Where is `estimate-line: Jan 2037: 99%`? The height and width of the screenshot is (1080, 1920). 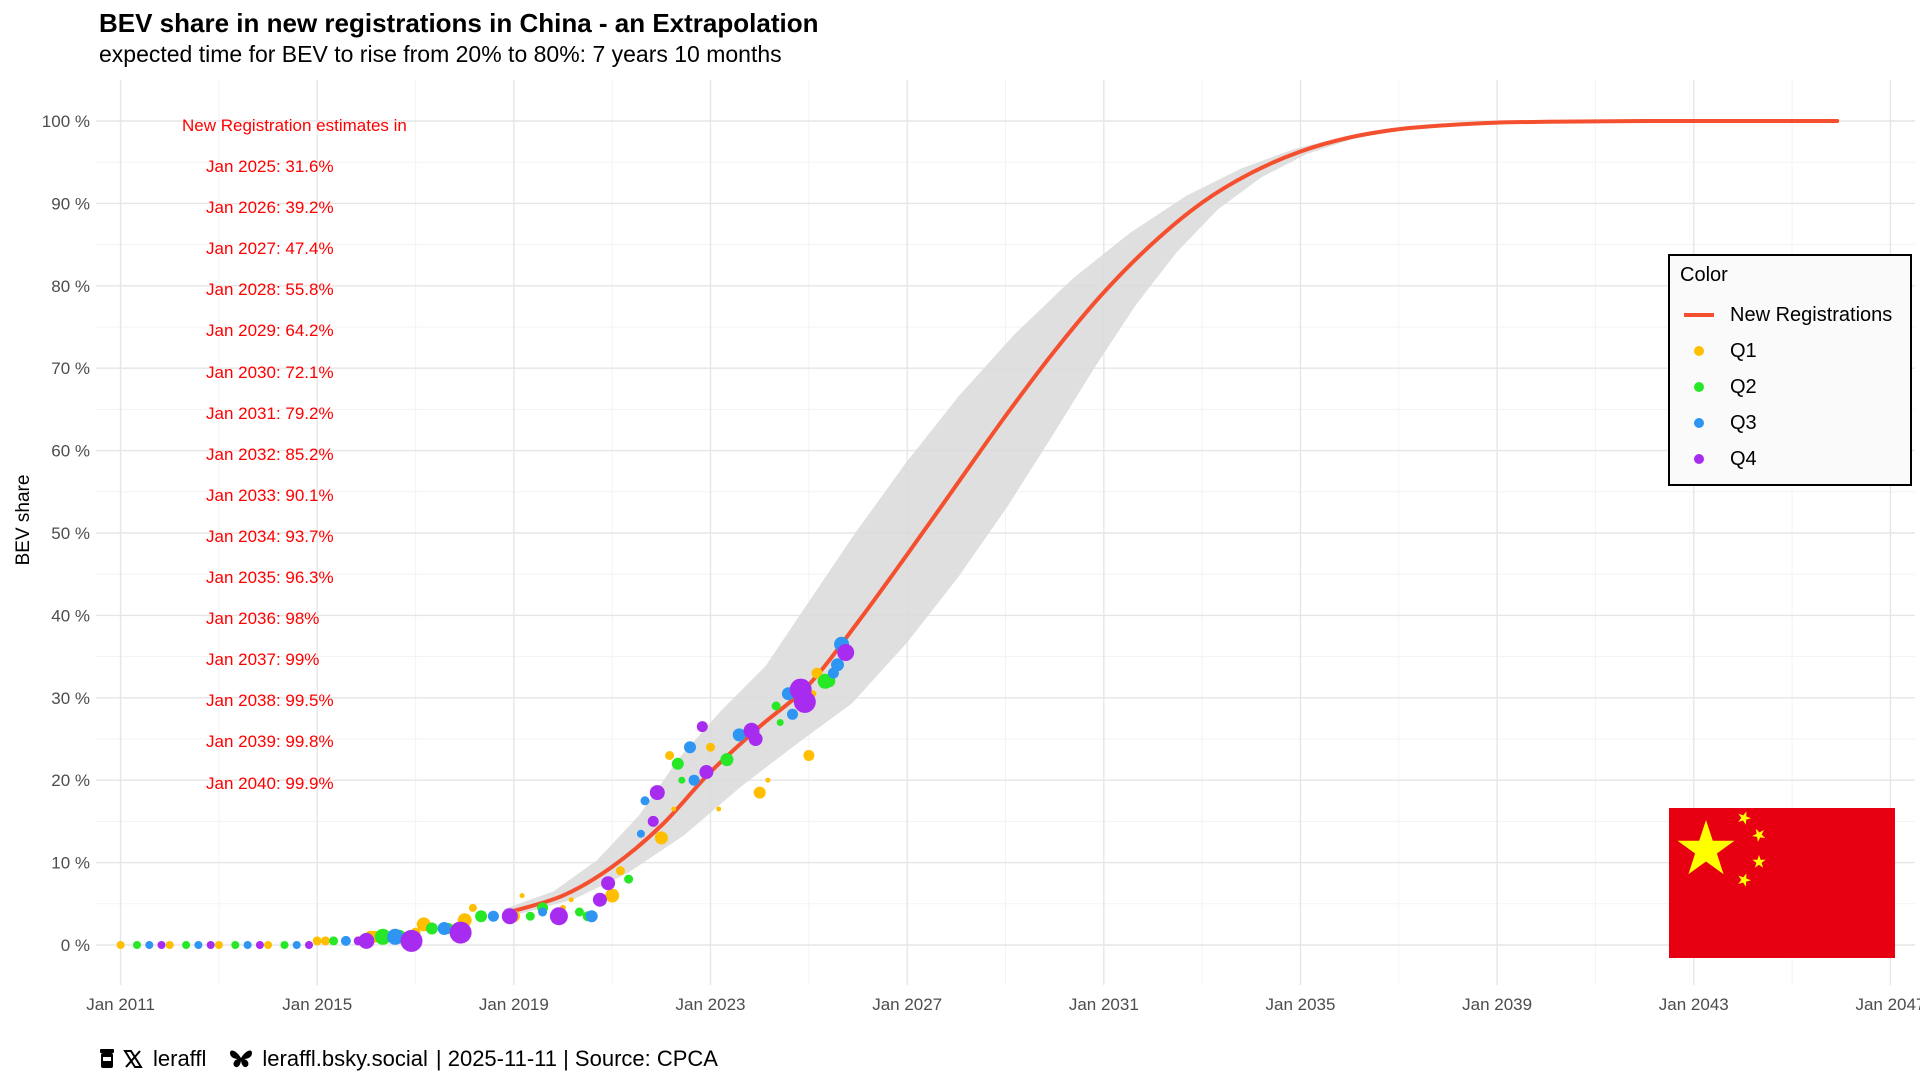
estimate-line: Jan 2037: 99% is located at coordinates (263, 660).